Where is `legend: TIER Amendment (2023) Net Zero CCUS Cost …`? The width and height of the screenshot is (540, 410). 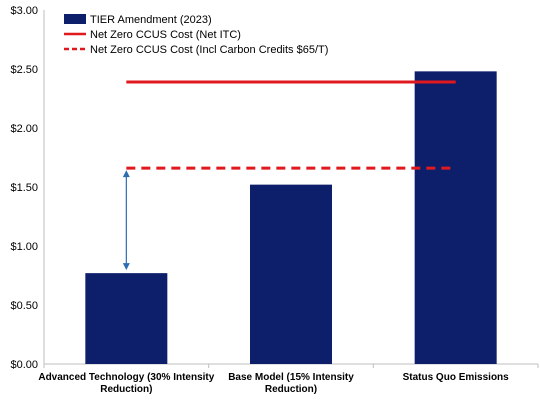 legend: TIER Amendment (2023) Net Zero CCUS Cost … is located at coordinates (196, 35).